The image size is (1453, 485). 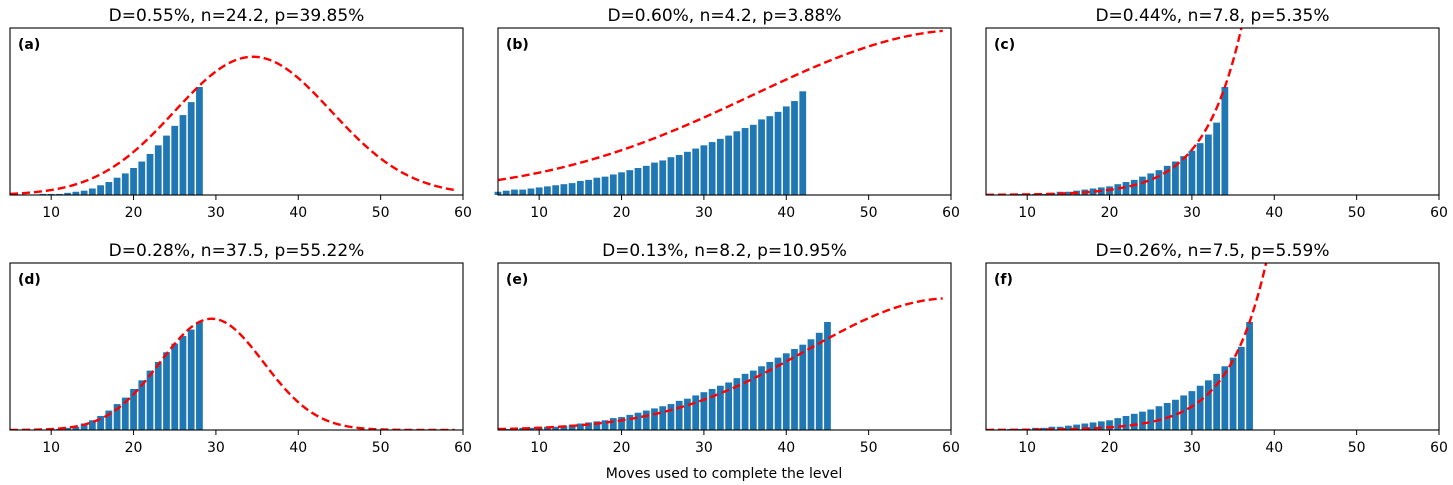 I want to click on panel-label: (a), so click(x=29, y=45).